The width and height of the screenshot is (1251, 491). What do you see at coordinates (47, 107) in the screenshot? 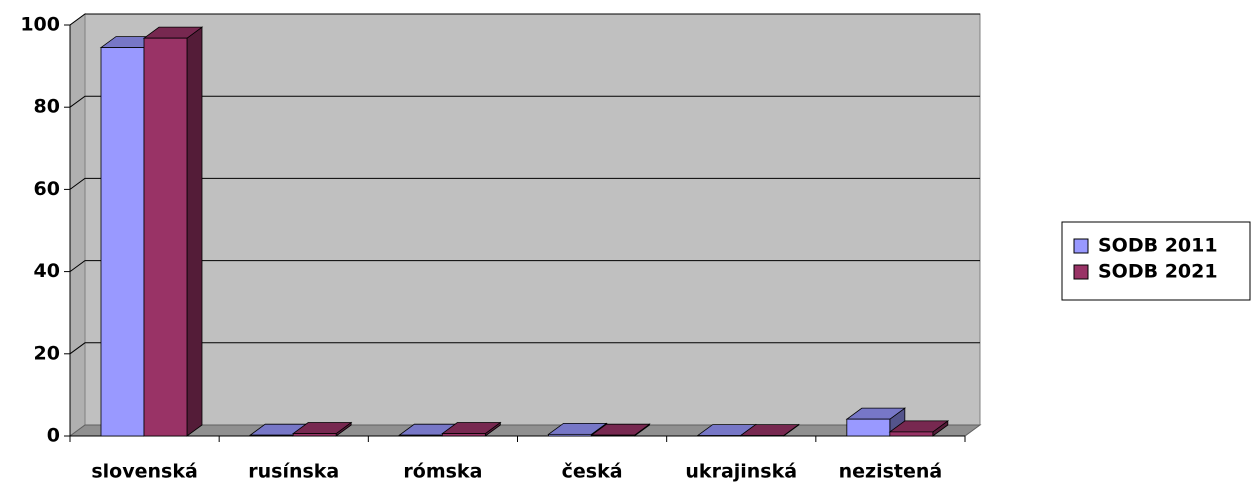
I see `y-tick-label: 80` at bounding box center [47, 107].